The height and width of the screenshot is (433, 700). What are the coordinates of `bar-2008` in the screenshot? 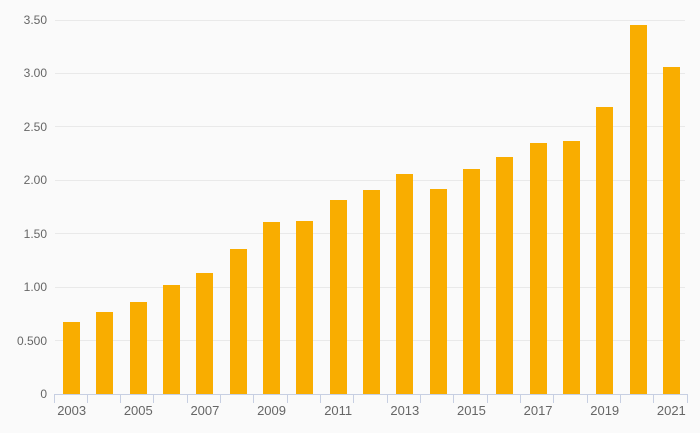 It's located at (238, 321).